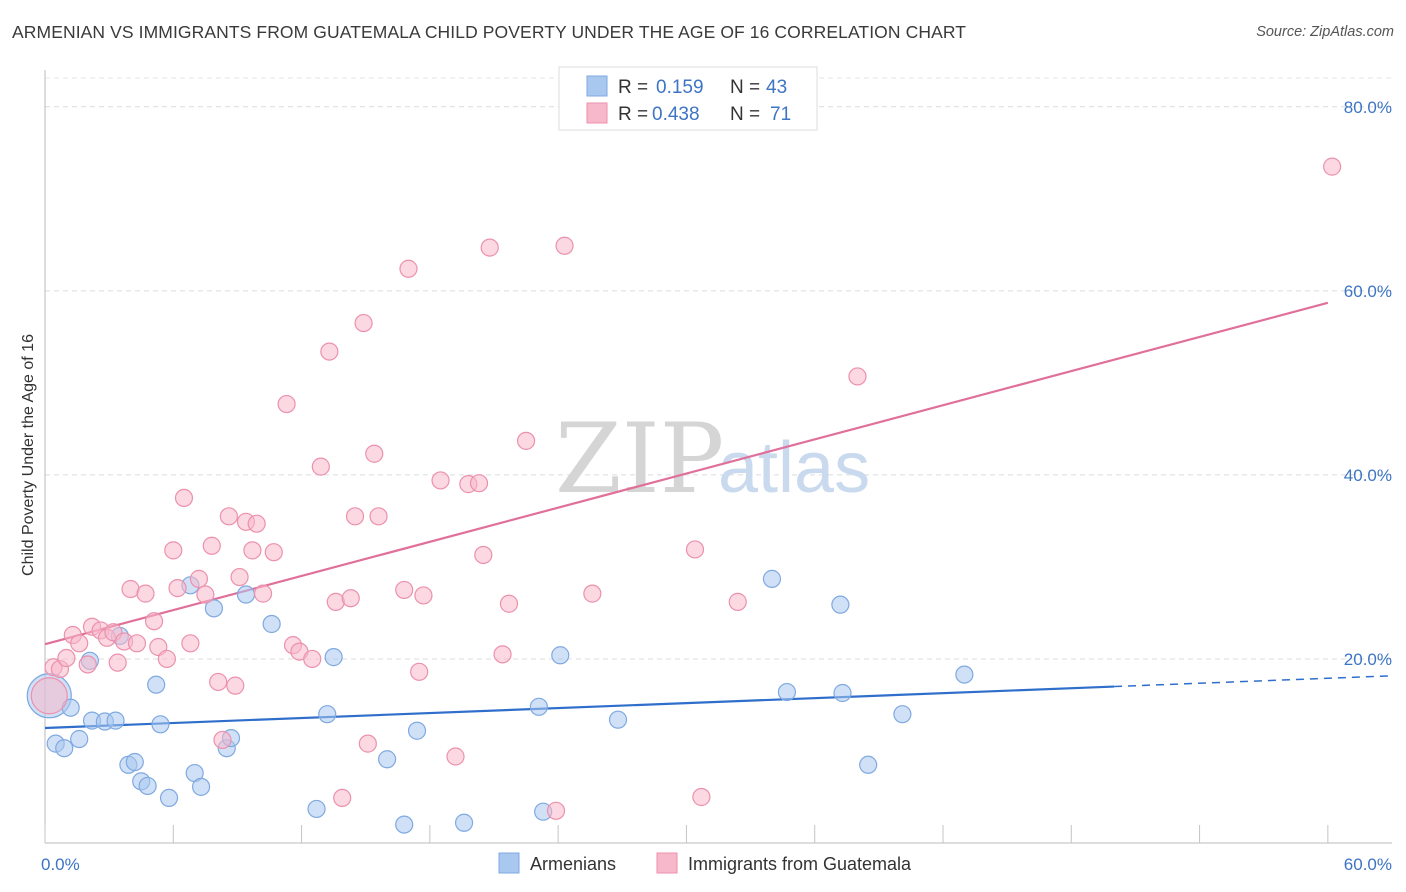 The width and height of the screenshot is (1406, 892). I want to click on bottom-legend-swatch-guatemala, so click(667, 863).